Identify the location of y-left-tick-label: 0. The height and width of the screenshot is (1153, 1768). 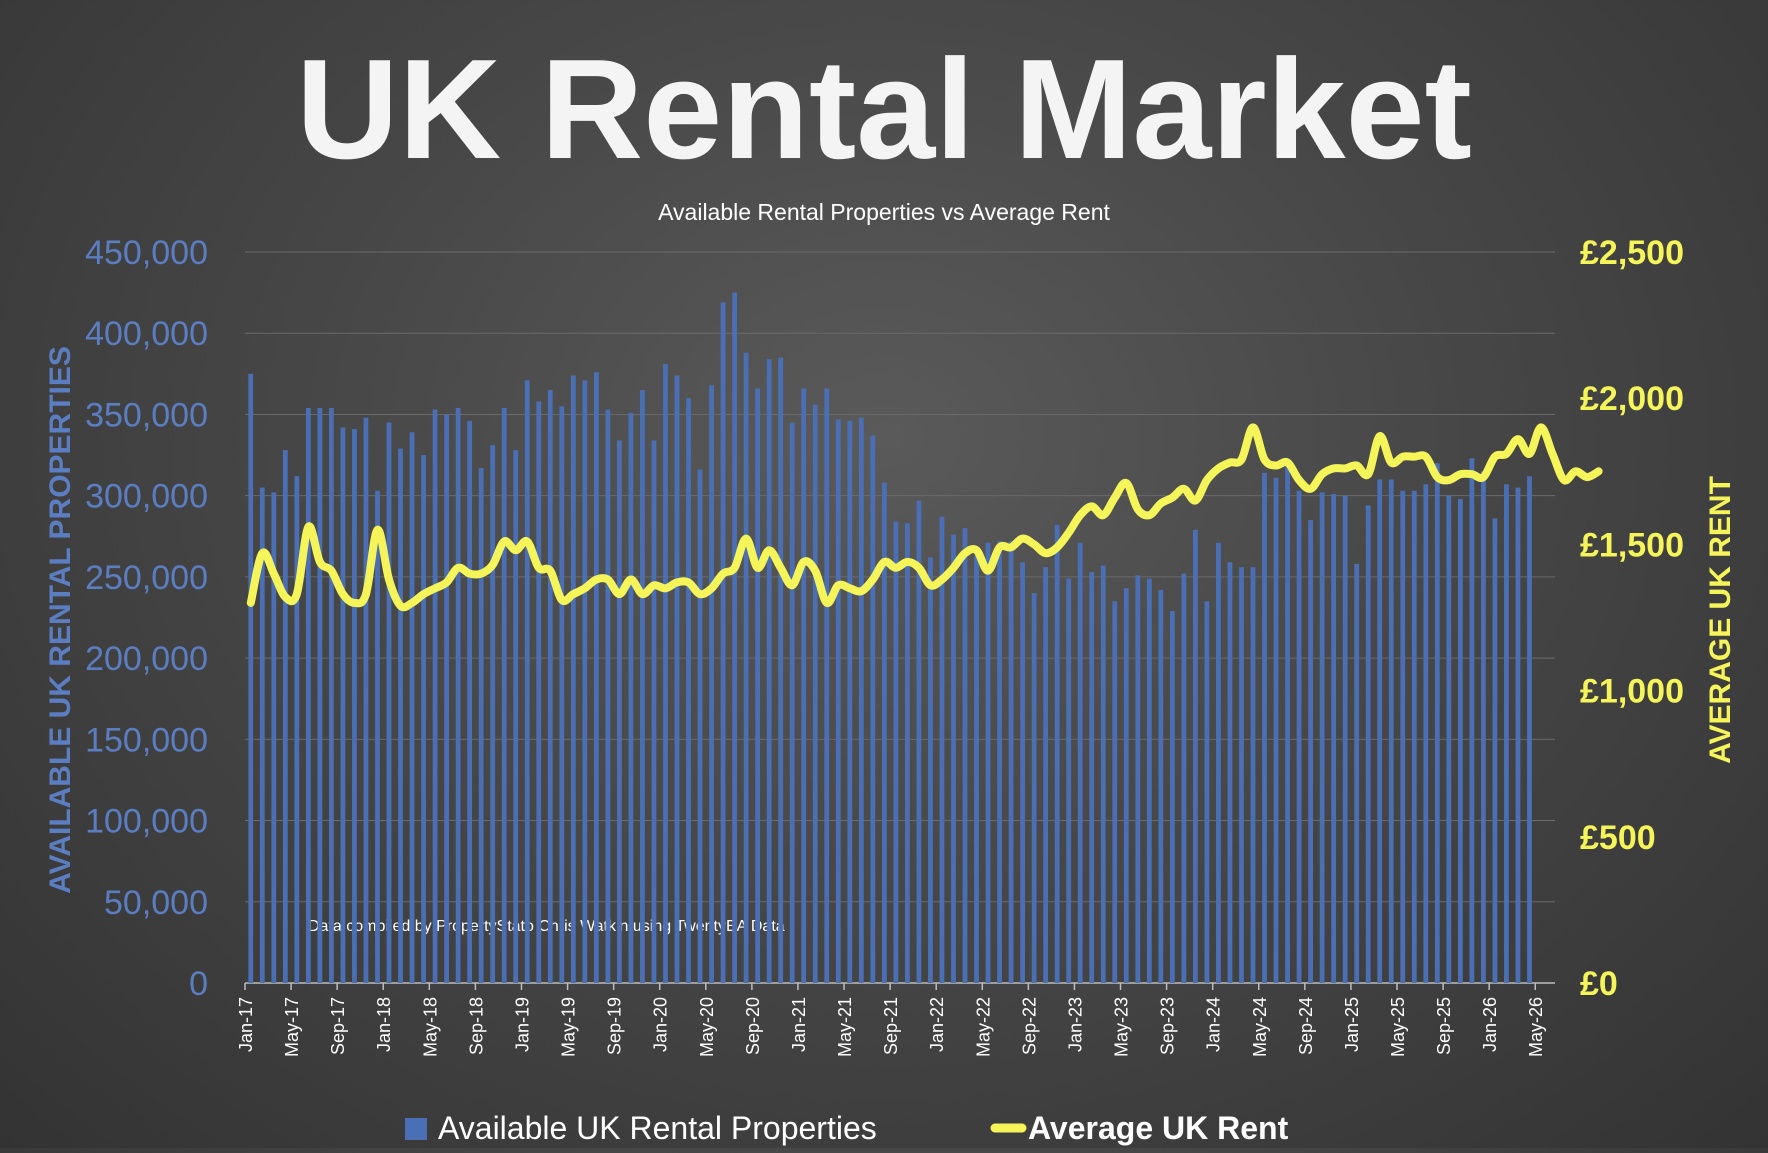
(198, 984).